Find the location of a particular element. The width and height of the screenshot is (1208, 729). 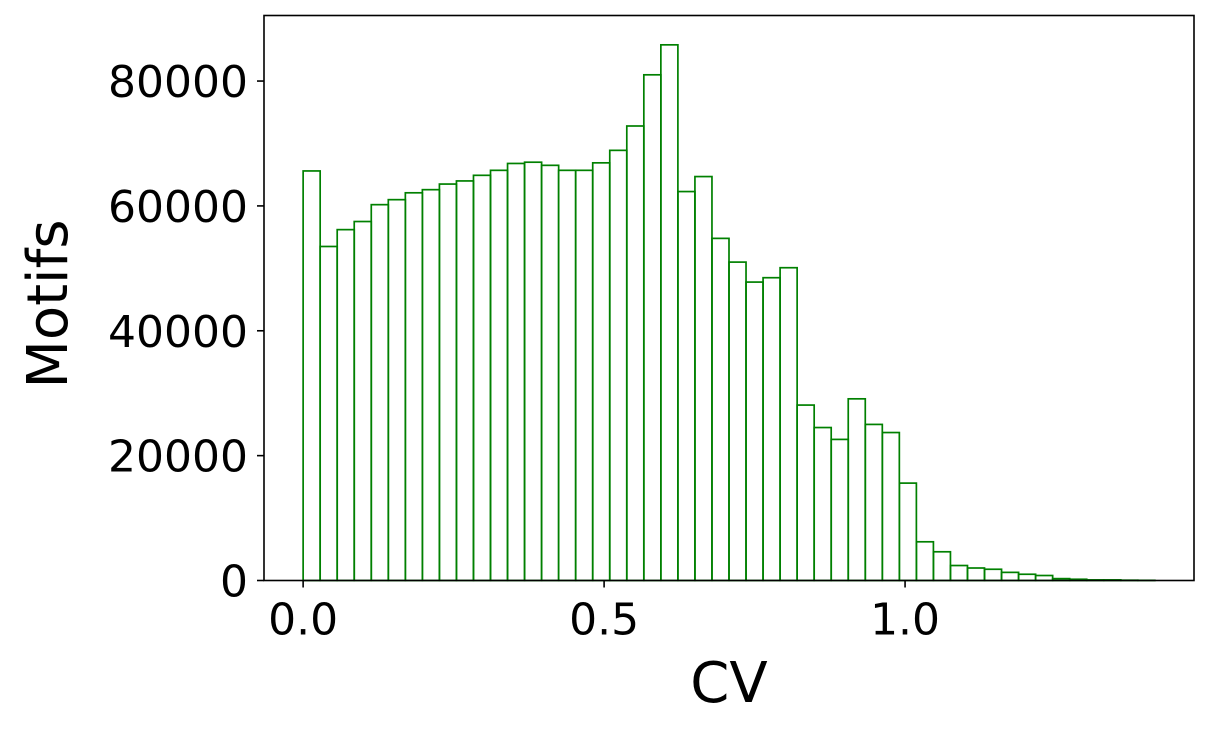

y-tick-label: 20000 is located at coordinates (178, 457).